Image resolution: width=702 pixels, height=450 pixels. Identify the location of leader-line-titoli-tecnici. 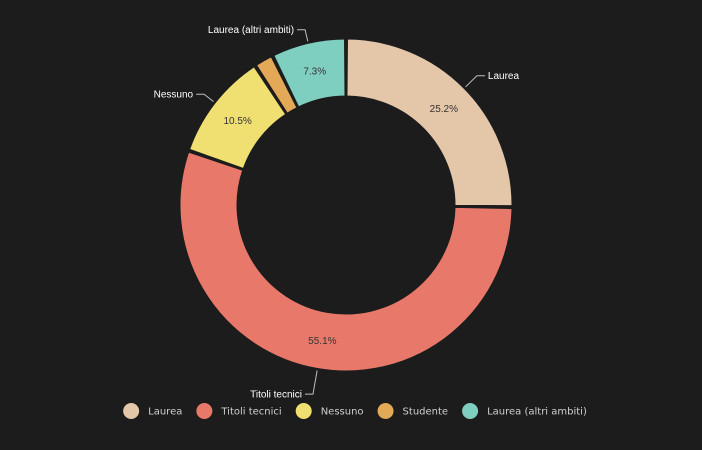
(311, 382).